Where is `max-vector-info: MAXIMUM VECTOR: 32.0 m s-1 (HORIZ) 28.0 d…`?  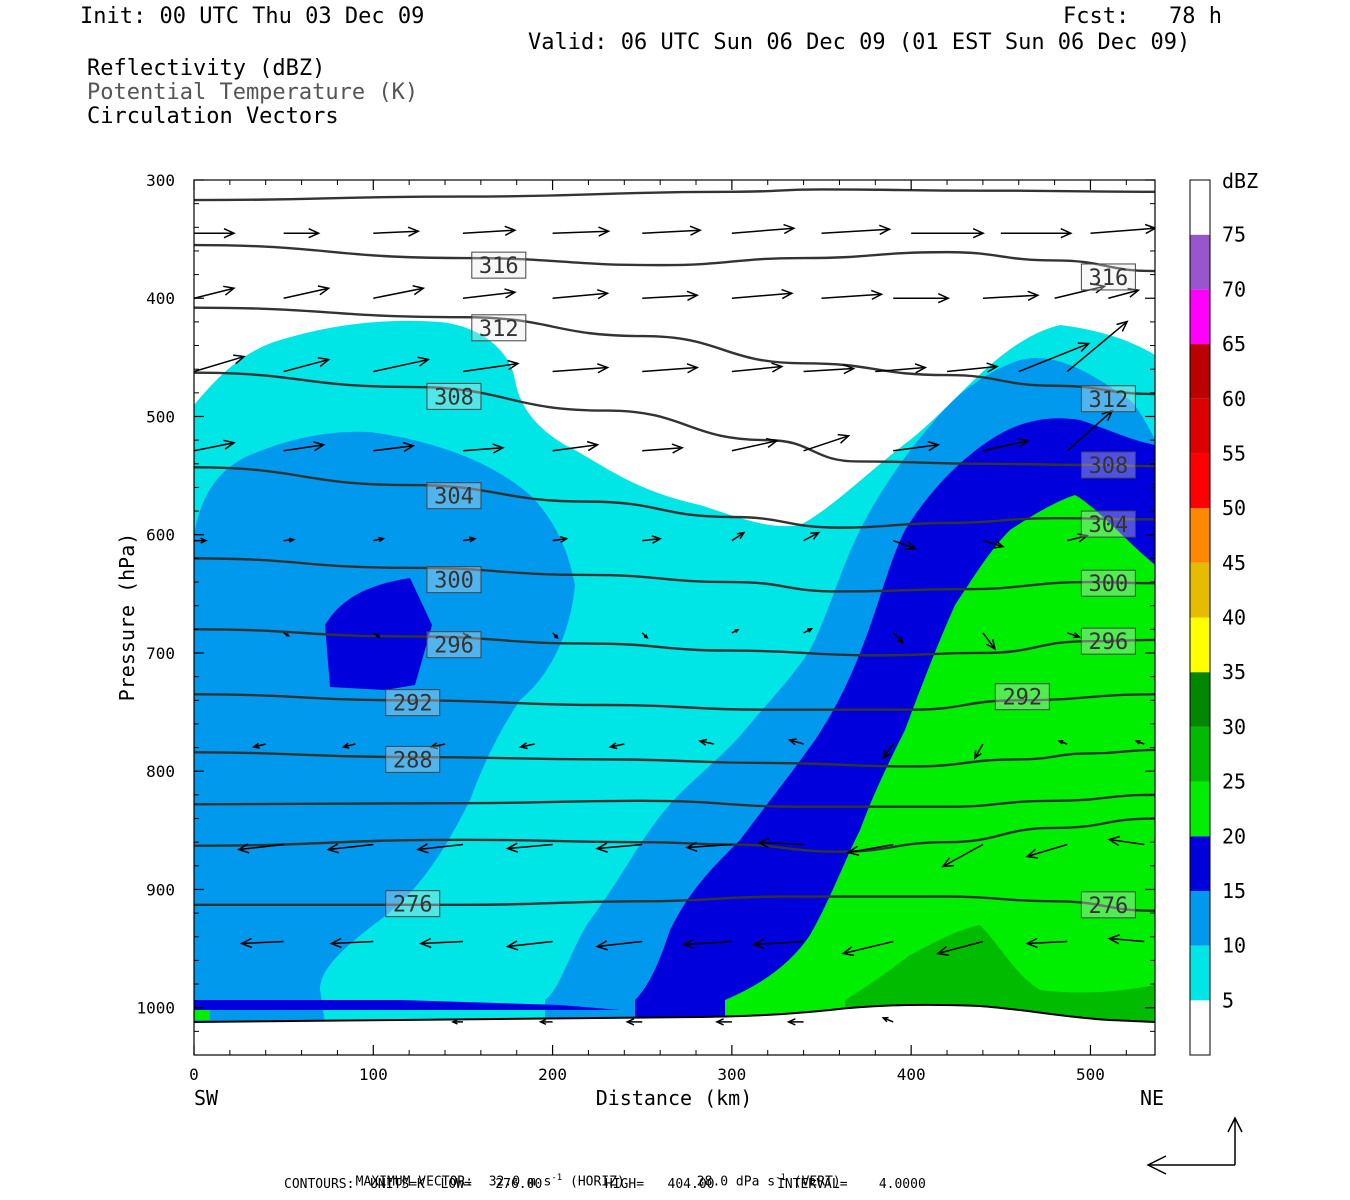 max-vector-info: MAXIMUM VECTOR: 32.0 m s-1 (HORIZ) 28.0 d… is located at coordinates (598, 1181).